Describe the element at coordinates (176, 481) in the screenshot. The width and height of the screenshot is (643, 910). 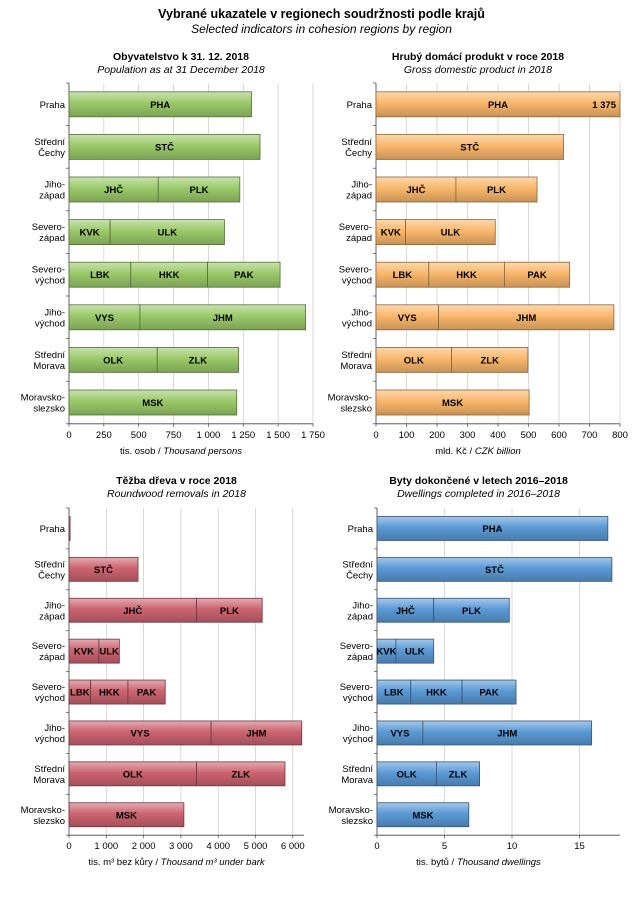
I see `chart-title: Těžba dřeva v roce 2018` at that location.